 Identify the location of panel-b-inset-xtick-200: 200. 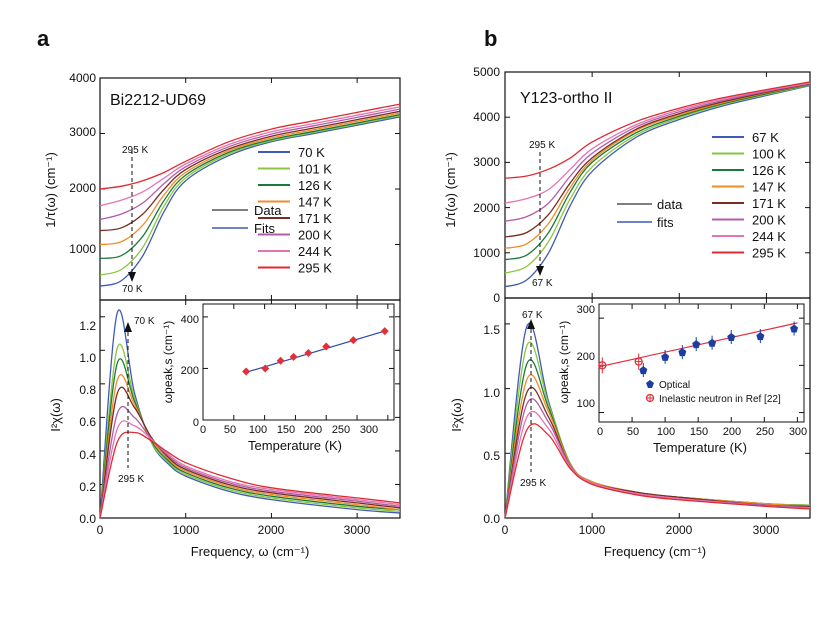
(732, 432).